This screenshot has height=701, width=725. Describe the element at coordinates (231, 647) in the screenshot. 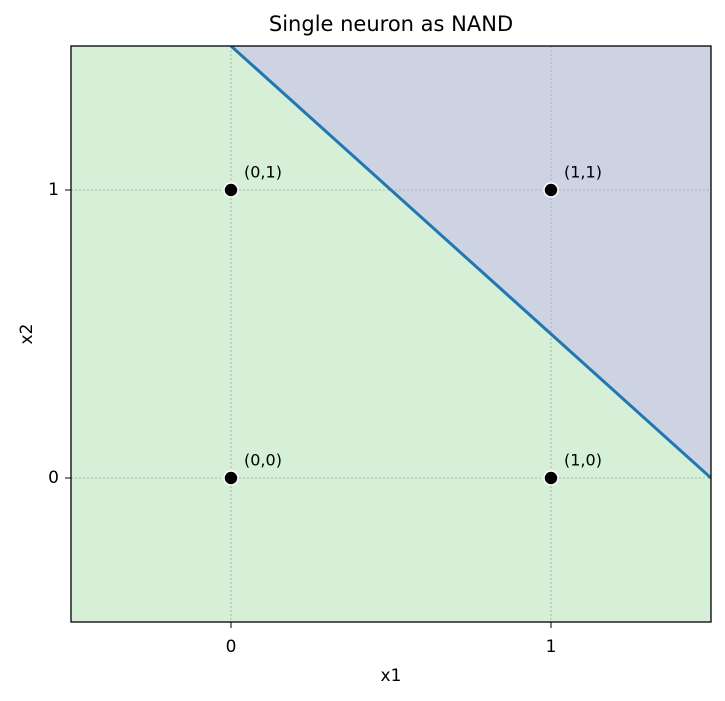

I see `x-tick-label: 0` at that location.